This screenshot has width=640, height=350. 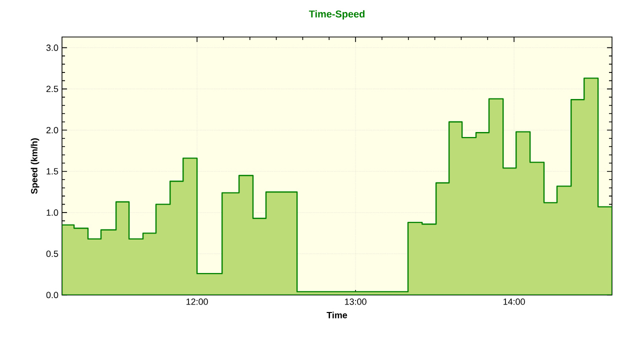 What do you see at coordinates (52, 295) in the screenshot?
I see `y-tick-label: 0.0` at bounding box center [52, 295].